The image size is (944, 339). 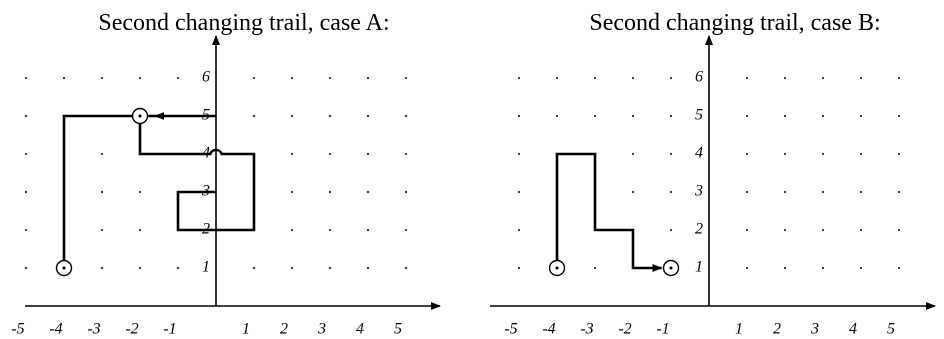 I want to click on y-tick-label: 4, so click(x=699, y=153).